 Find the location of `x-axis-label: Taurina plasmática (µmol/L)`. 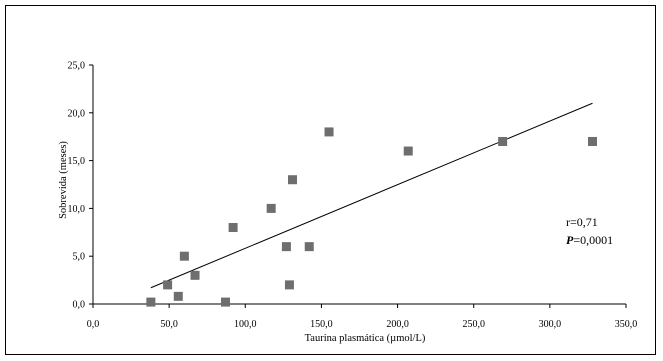

x-axis-label: Taurina plasmática (µmol/L) is located at coordinates (365, 338).